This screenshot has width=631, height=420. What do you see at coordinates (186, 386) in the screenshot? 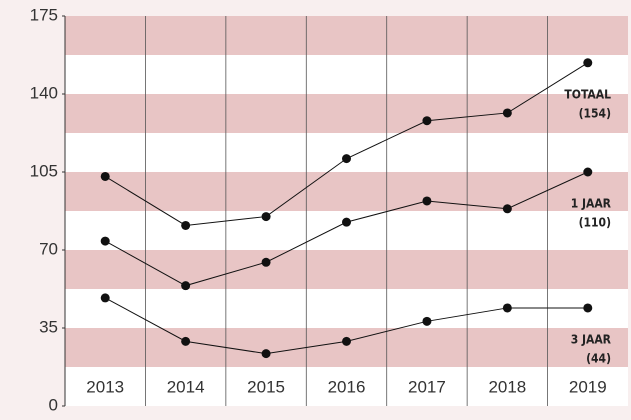
I see `x-tick-label: 2014` at bounding box center [186, 386].